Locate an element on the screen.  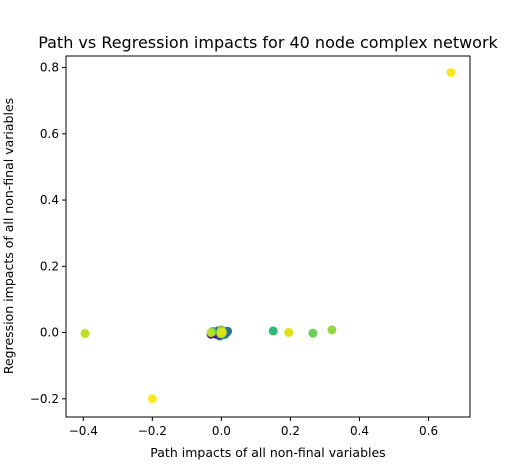
x-tick-label: −0.2 is located at coordinates (152, 431).